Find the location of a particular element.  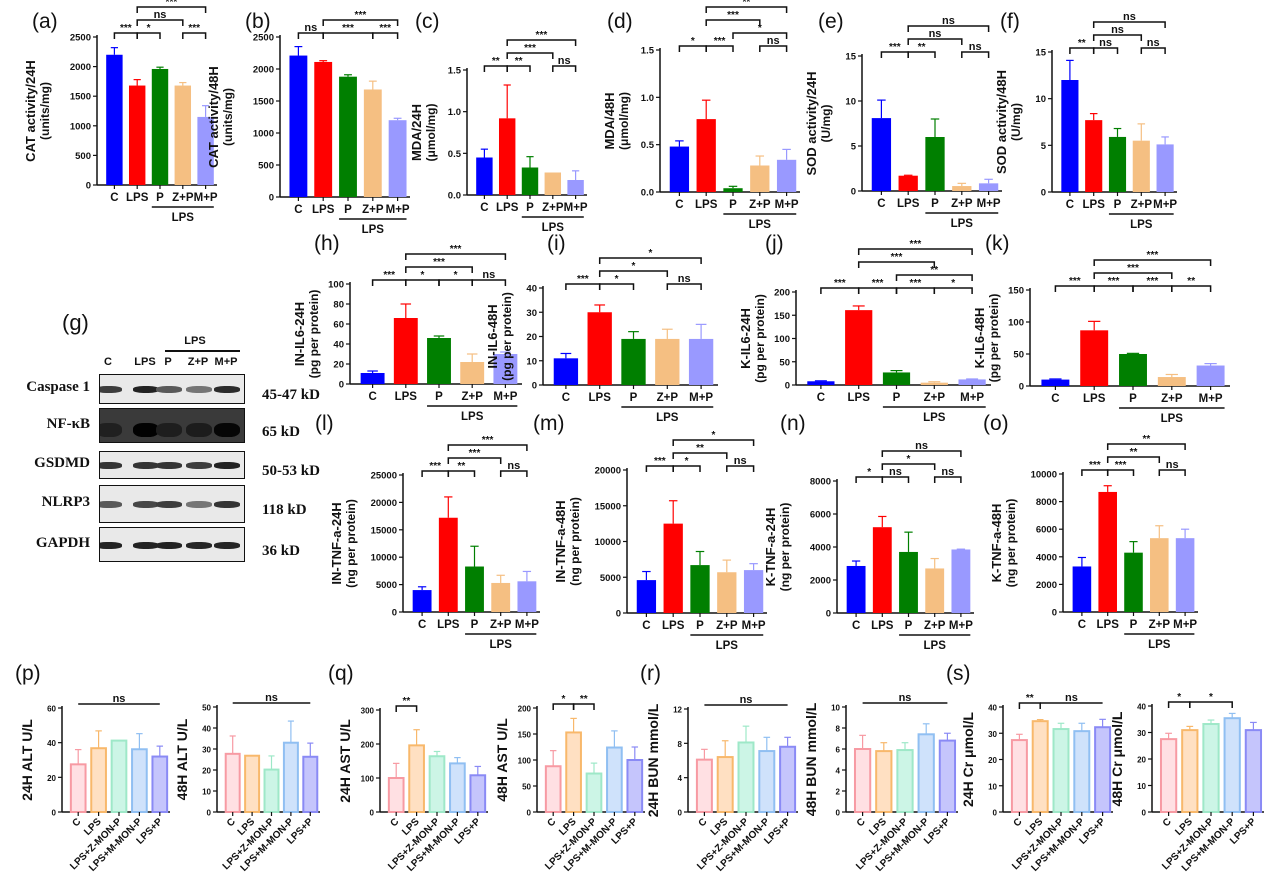

blot-protein-label: NLRP3 is located at coordinates (65, 502).